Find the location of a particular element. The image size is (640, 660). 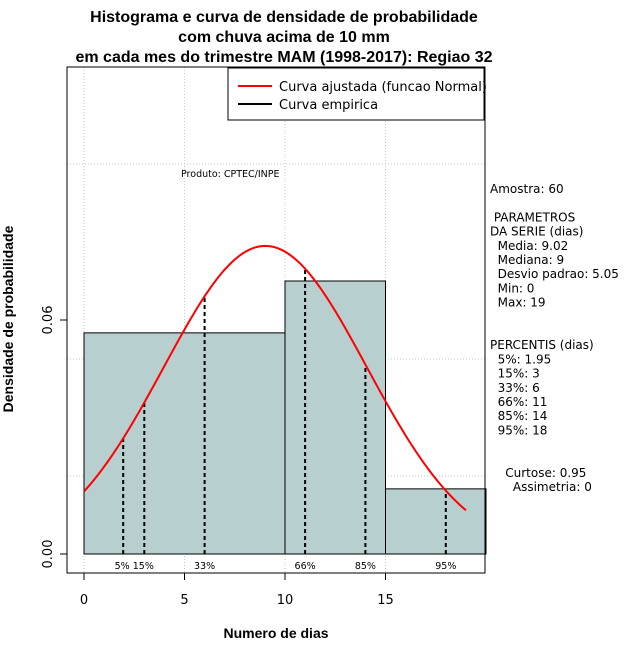

stats-line: Assimetria: 0 is located at coordinates (541, 487).